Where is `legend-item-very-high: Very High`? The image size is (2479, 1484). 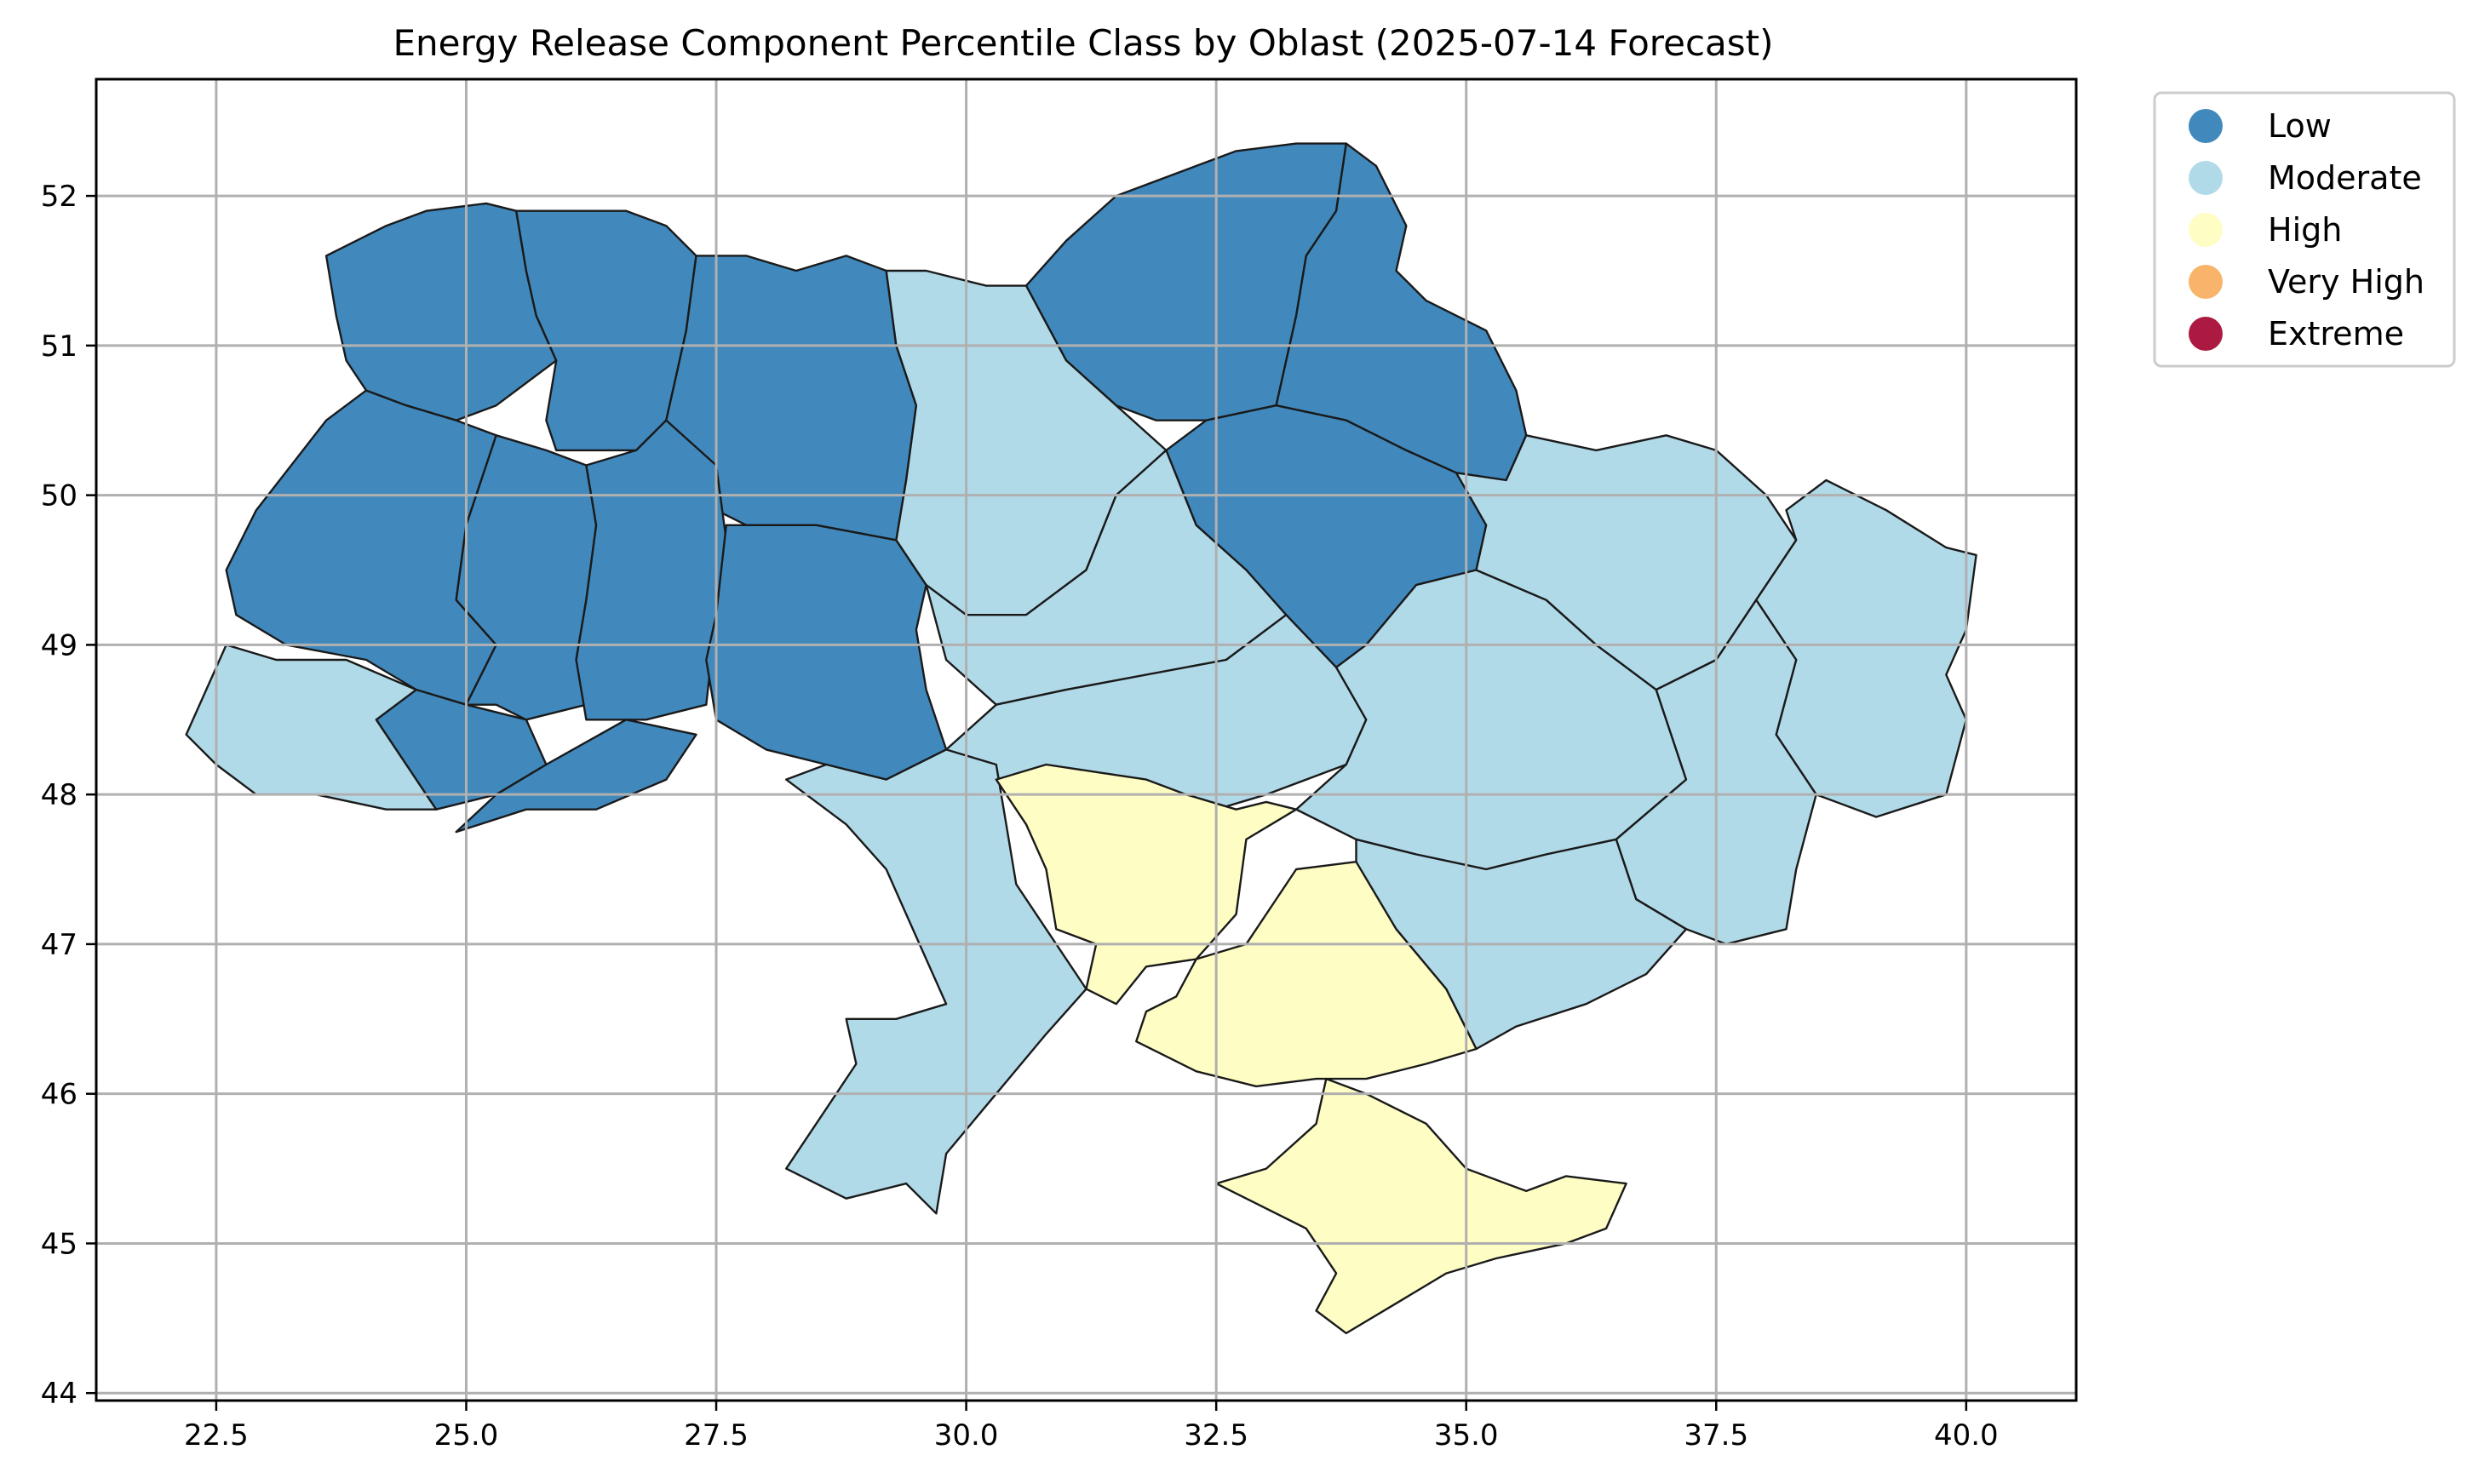 legend-item-very-high: Very High is located at coordinates (2306, 282).